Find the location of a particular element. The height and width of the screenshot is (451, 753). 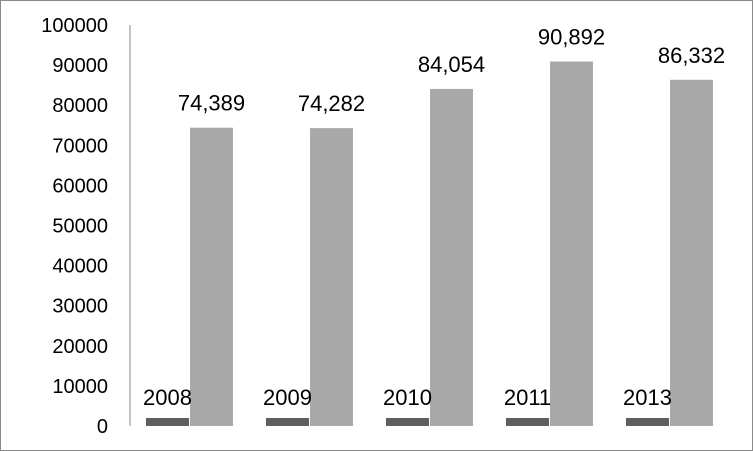

y-tick-label: 30000 is located at coordinates (80, 307).